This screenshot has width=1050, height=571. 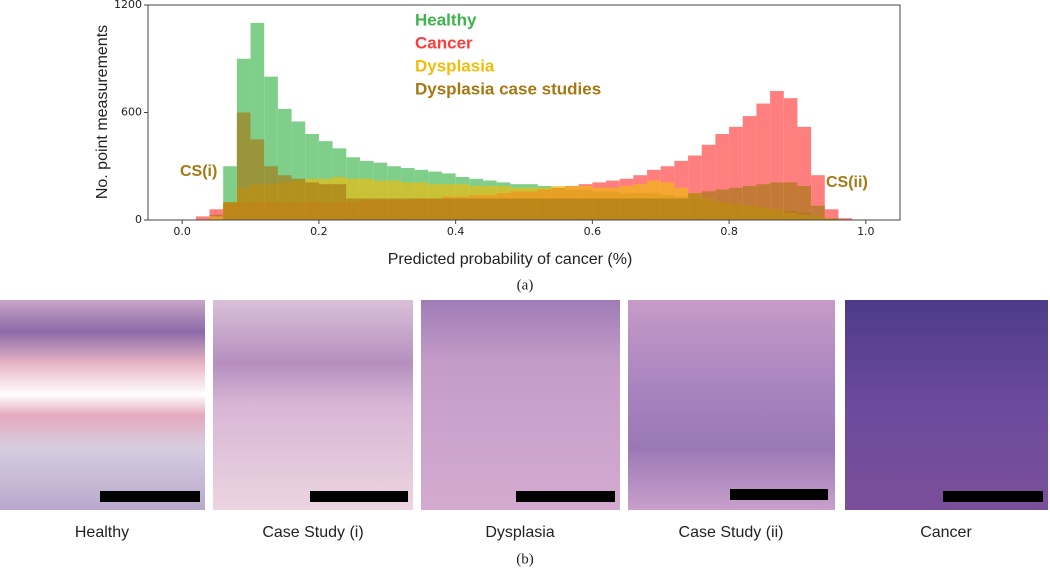 I want to click on x-tick-label: 1.0, so click(x=866, y=231).